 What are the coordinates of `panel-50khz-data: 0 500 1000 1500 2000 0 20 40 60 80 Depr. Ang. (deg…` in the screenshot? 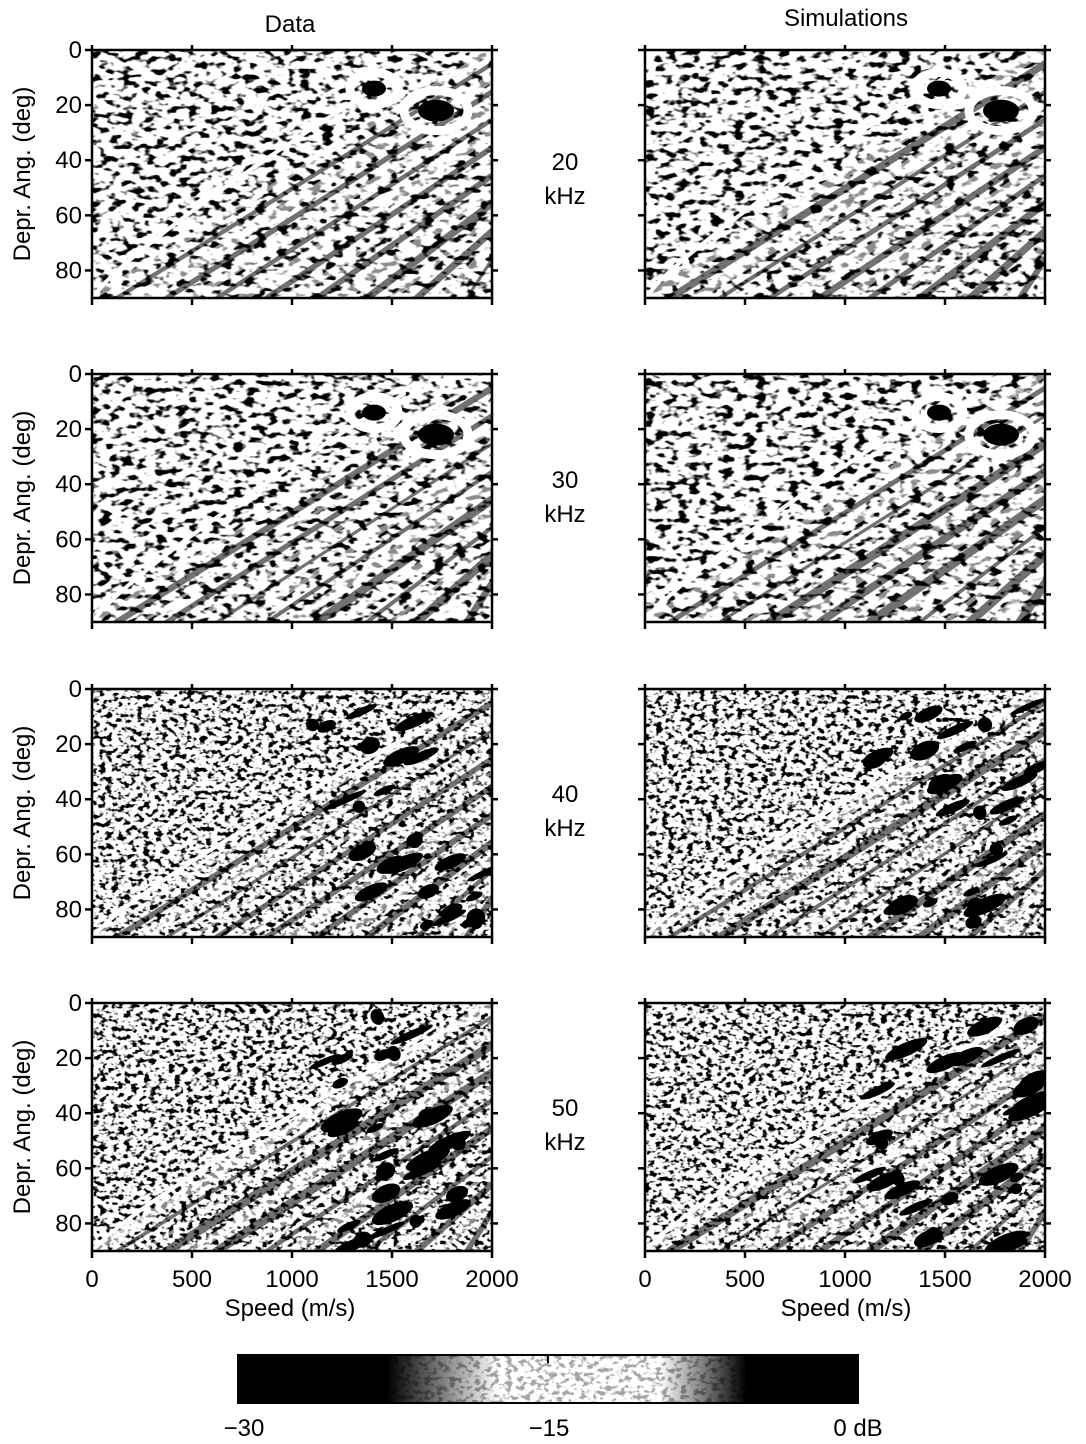 It's located at (264, 1141).